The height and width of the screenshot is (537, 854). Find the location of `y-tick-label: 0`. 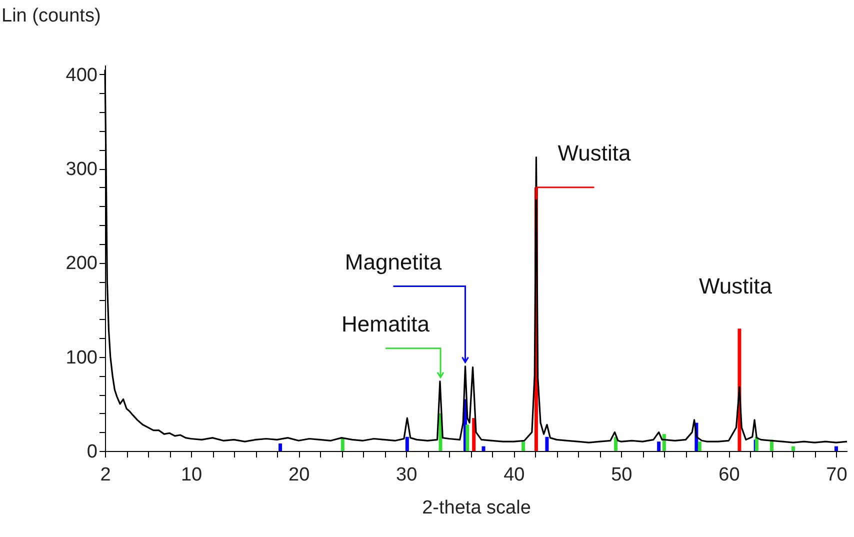

y-tick-label: 0 is located at coordinates (92, 452).